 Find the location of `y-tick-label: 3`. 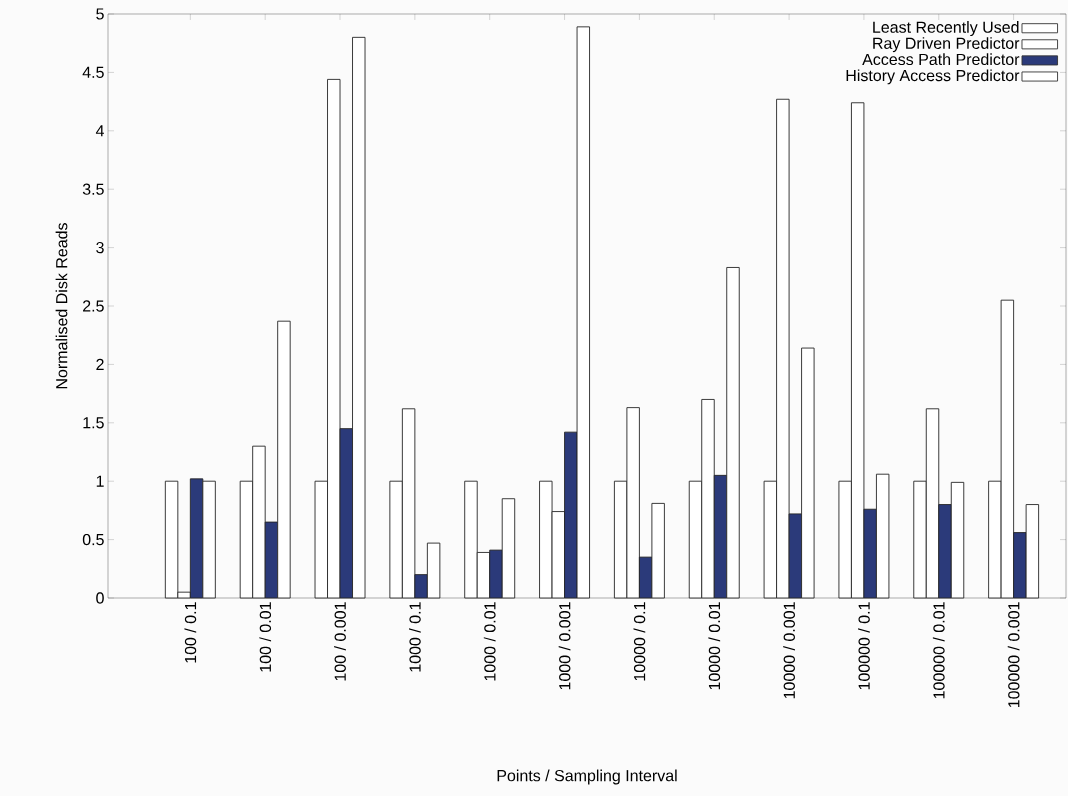

y-tick-label: 3 is located at coordinates (100, 247).